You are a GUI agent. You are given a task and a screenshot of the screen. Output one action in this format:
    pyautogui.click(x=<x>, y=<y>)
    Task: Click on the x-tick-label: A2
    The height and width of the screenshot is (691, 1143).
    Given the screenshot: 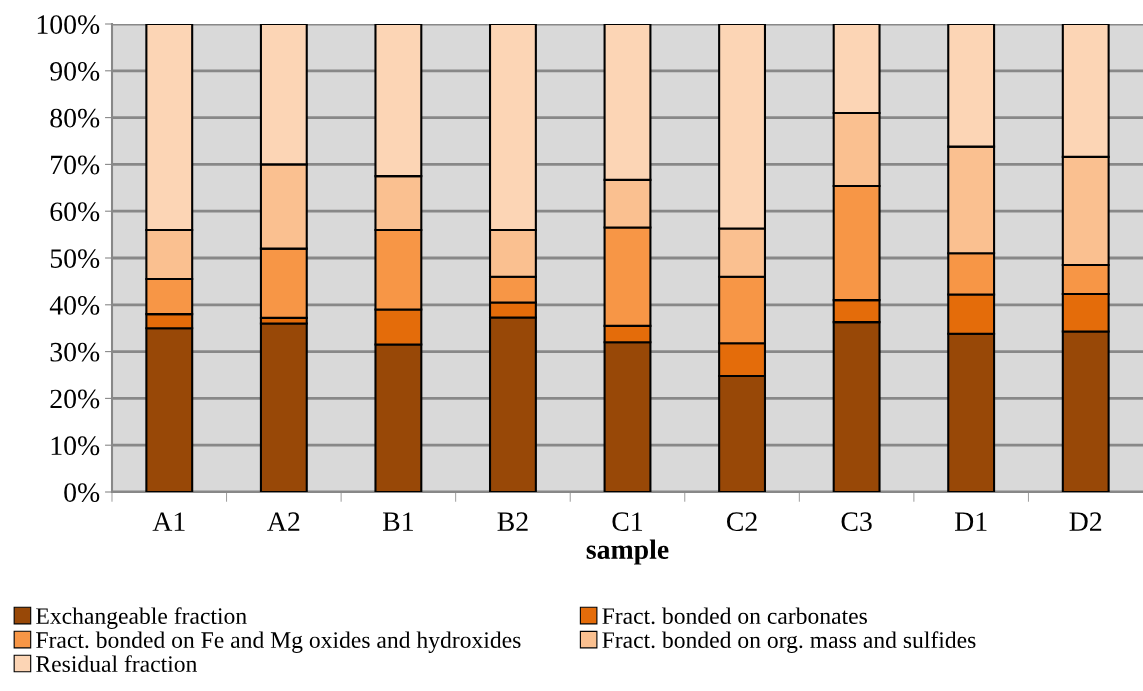 What is the action you would take?
    pyautogui.click(x=283, y=521)
    